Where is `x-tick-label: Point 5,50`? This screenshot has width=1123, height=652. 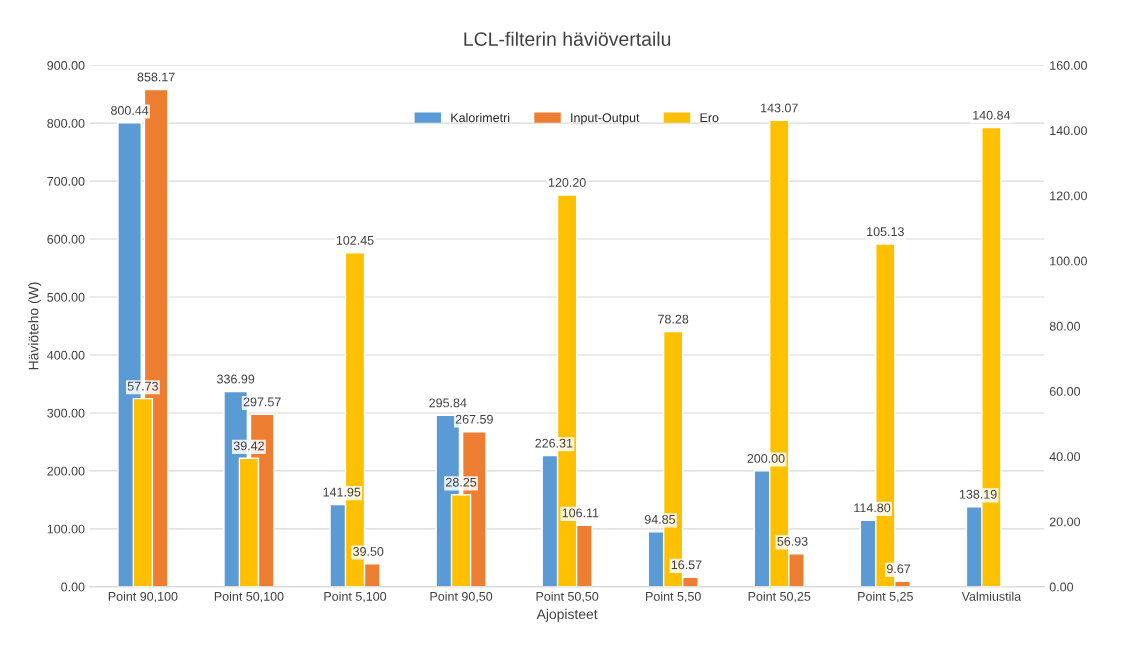 x-tick-label: Point 5,50 is located at coordinates (673, 597).